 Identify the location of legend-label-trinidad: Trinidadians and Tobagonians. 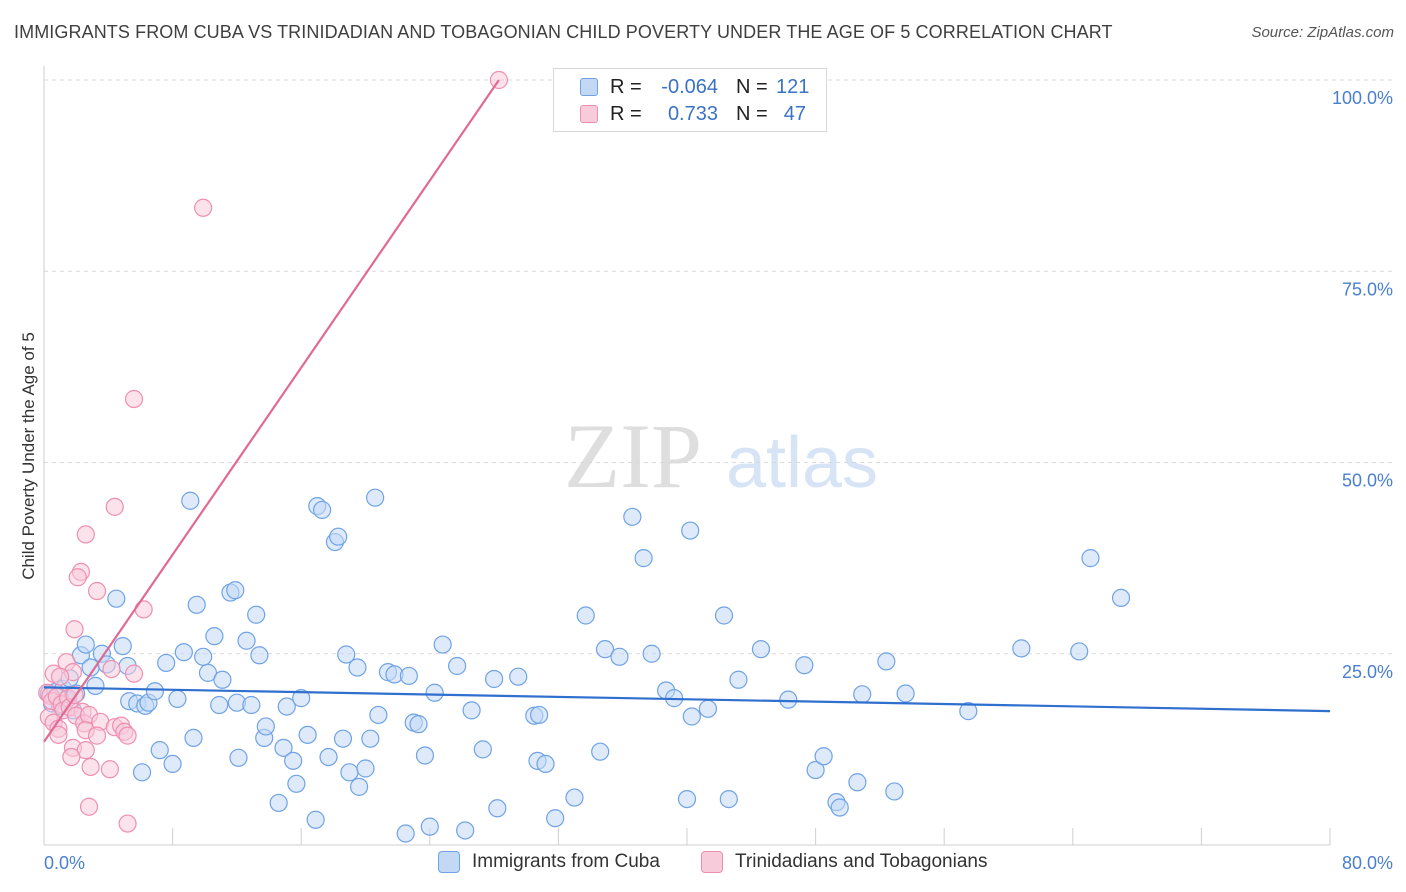
(861, 861).